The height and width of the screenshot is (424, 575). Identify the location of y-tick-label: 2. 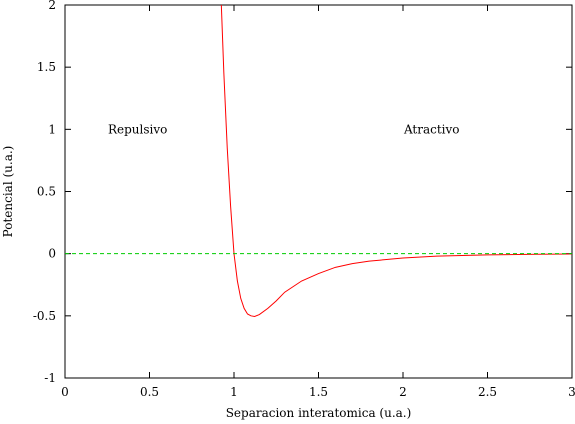
(52, 6).